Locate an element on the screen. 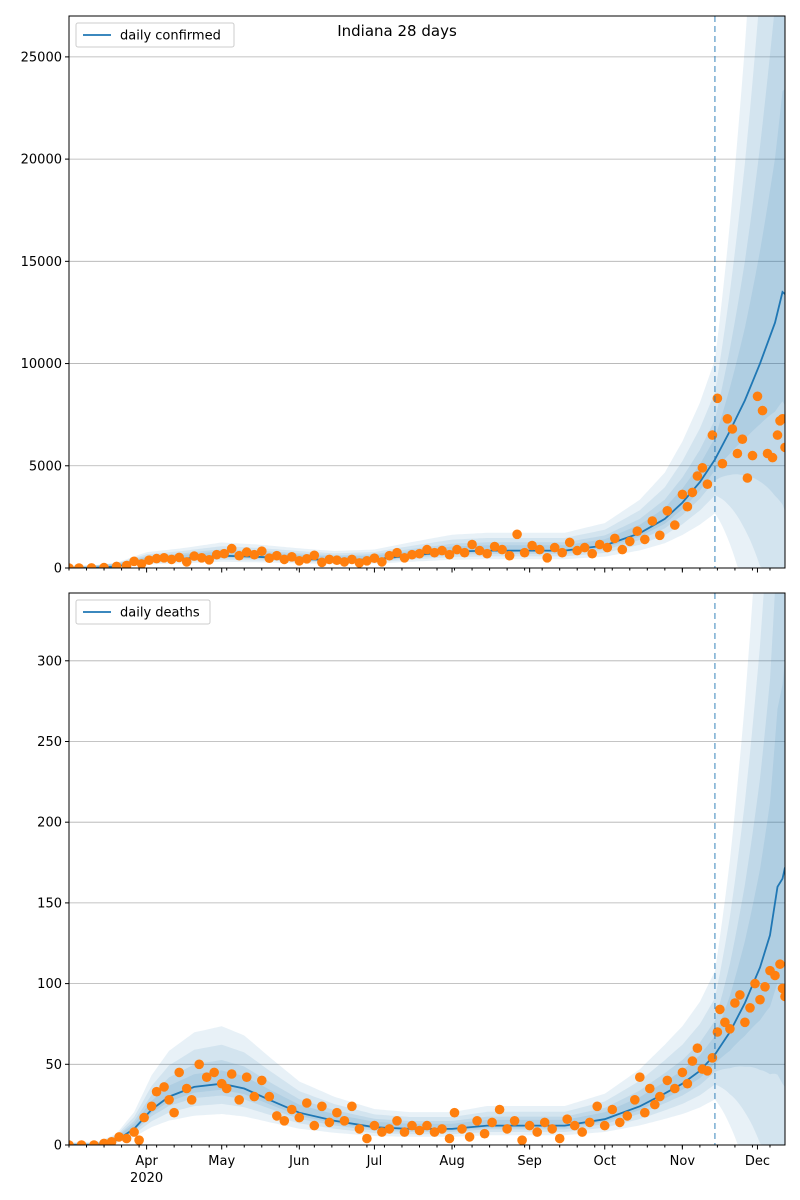  y-tick-label: 150 is located at coordinates (49, 903).